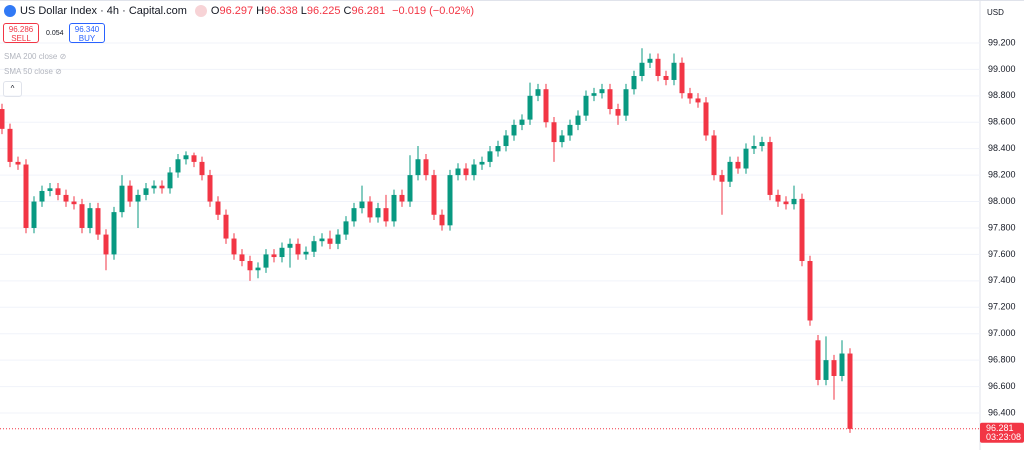 The image size is (1024, 450). I want to click on y-tick-label: 99.200, so click(1002, 42).